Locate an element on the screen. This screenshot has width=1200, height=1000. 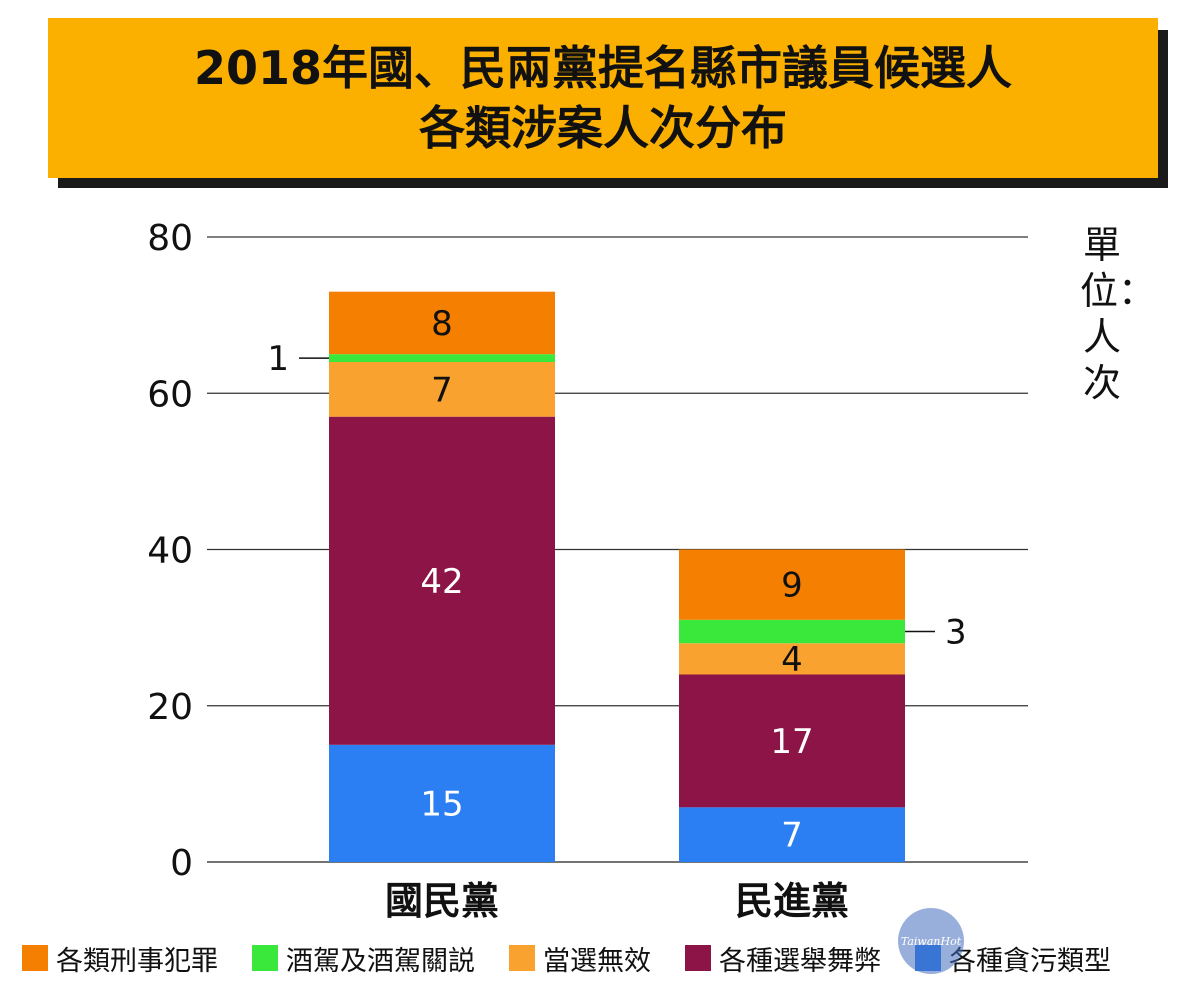
data-label-1-1: 17 is located at coordinates (791, 742).